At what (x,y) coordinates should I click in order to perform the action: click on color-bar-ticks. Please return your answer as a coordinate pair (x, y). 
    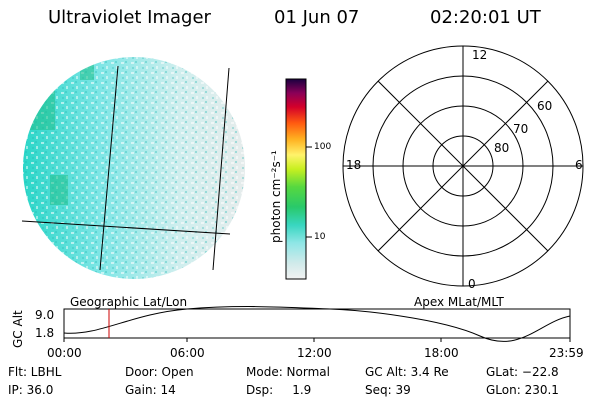
    Looking at the image, I should click on (309, 192).